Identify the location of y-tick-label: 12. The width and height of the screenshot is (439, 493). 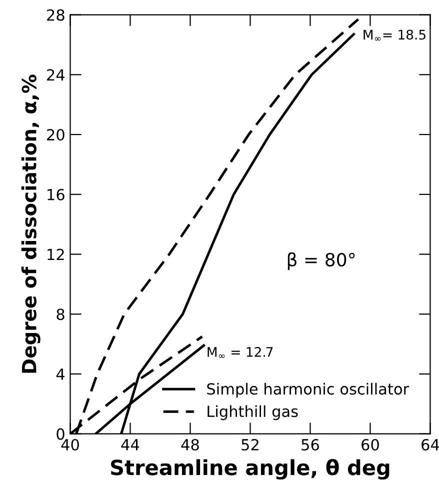
(56, 254).